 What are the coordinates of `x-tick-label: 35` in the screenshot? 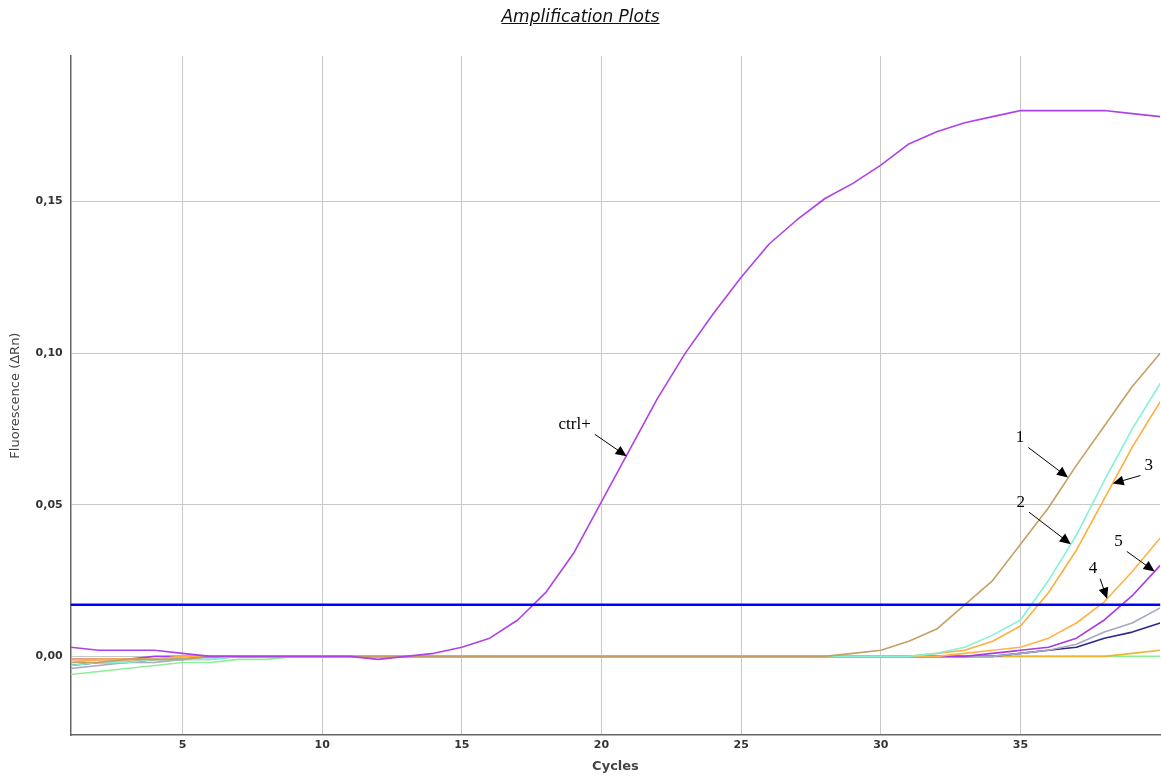 It's located at (1020, 744).